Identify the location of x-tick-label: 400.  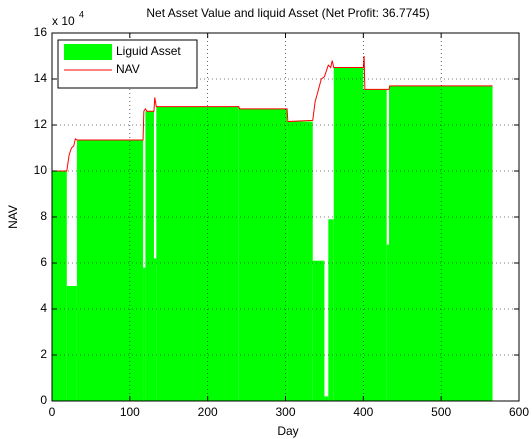
(363, 412).